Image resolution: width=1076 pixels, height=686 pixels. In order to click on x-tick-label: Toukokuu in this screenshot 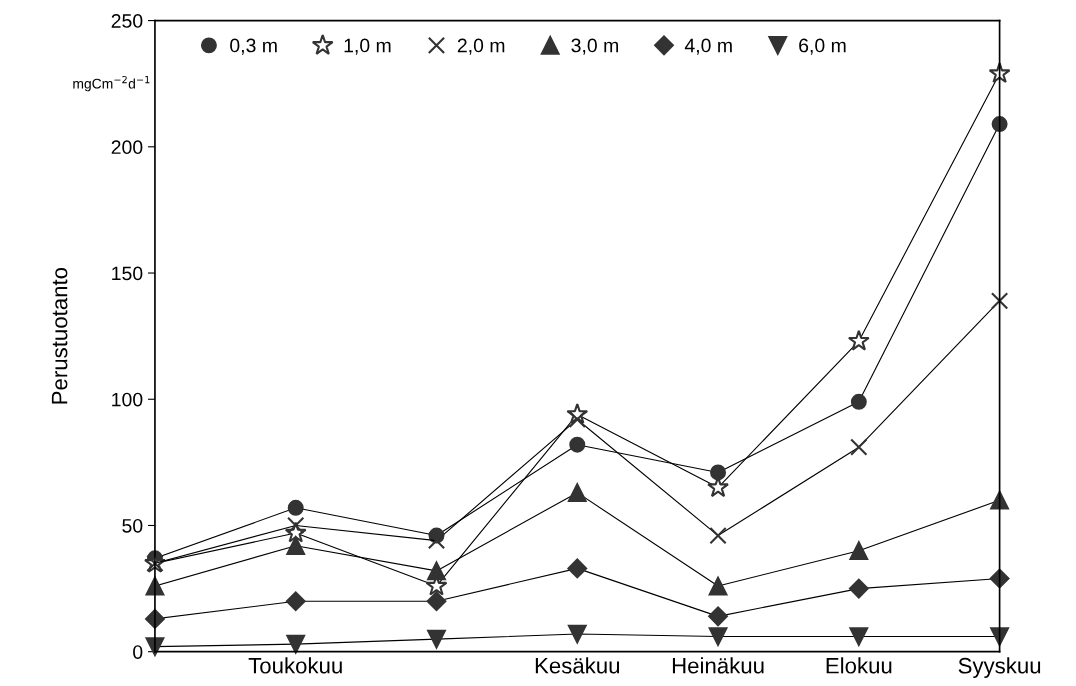, I will do `click(295, 665)`.